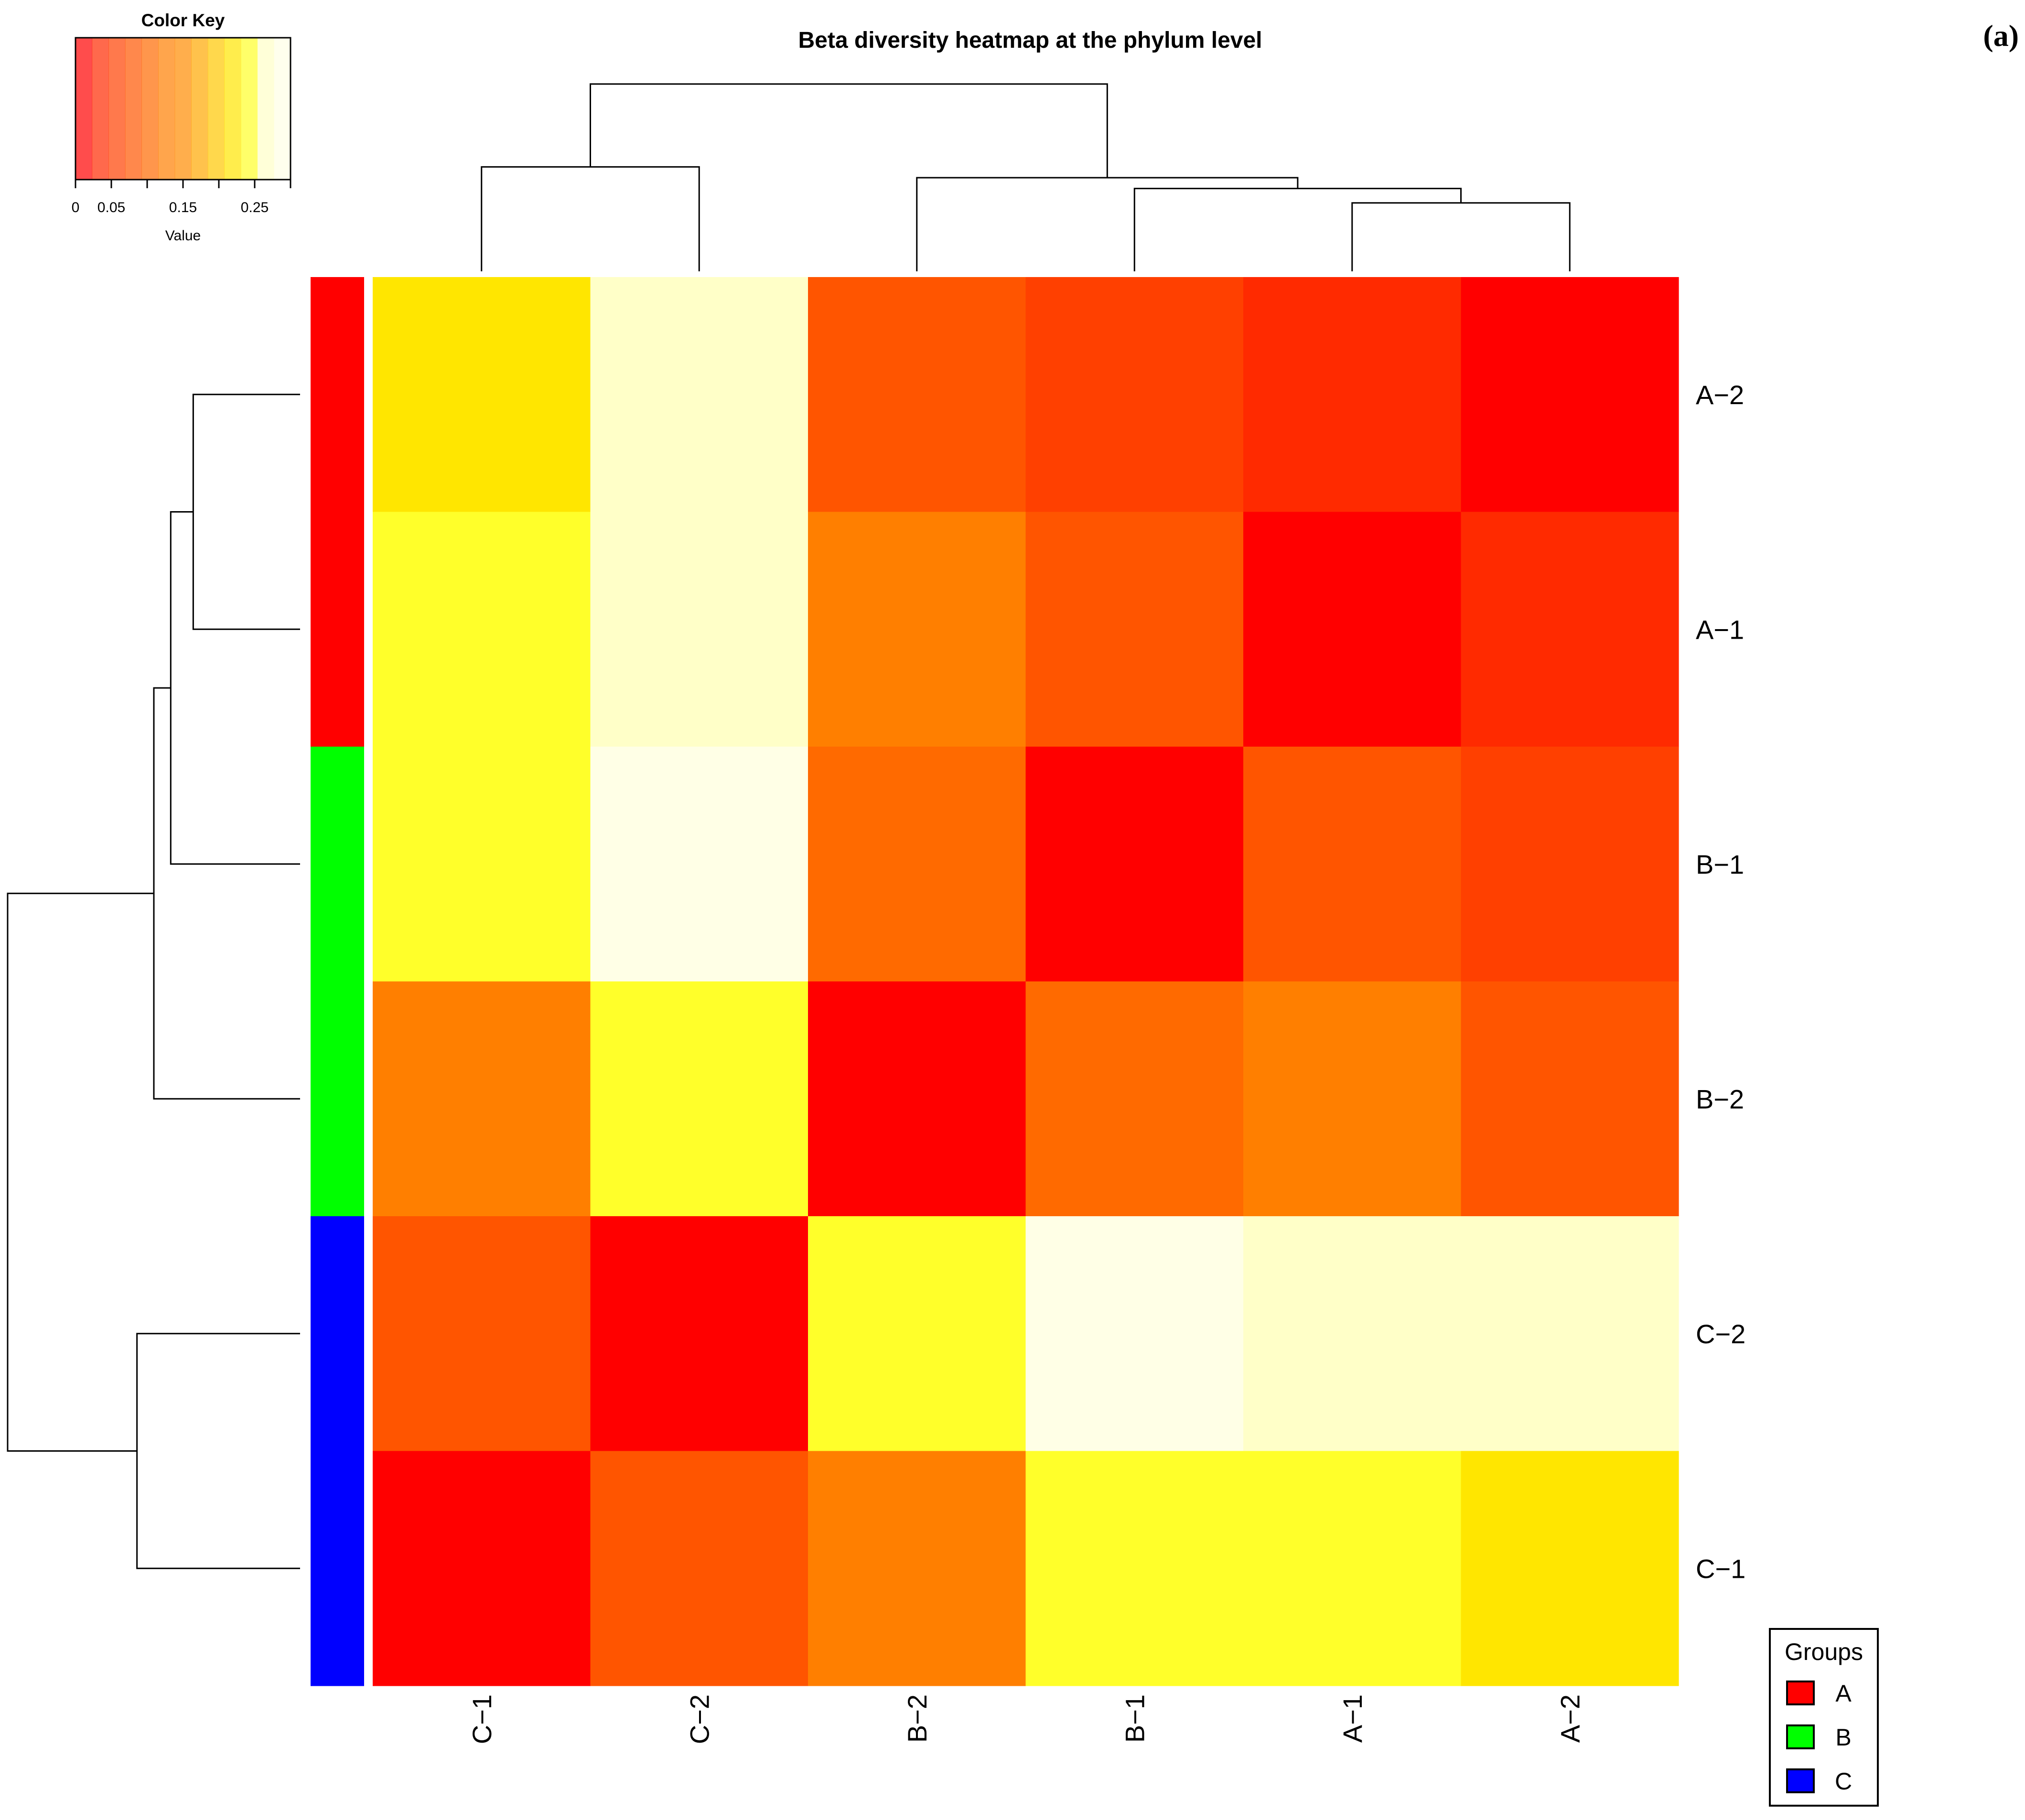 The width and height of the screenshot is (2025, 1820). I want to click on color-key-title: Color Key, so click(183, 21).